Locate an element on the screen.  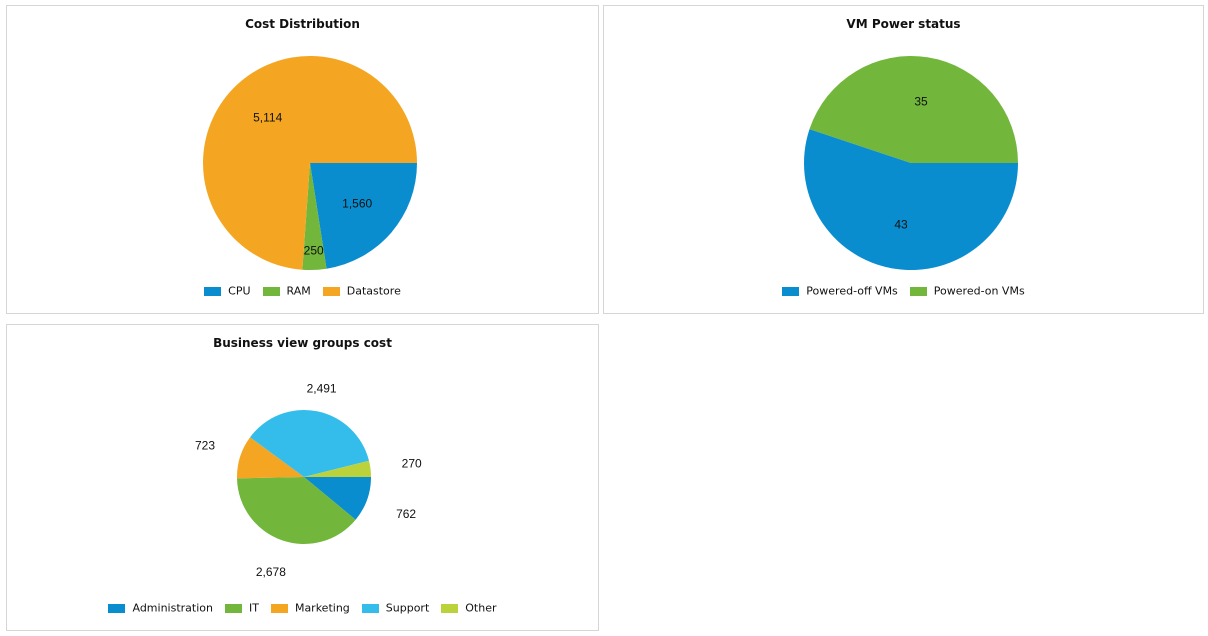
pie-slice-administration is located at coordinates (337, 498).